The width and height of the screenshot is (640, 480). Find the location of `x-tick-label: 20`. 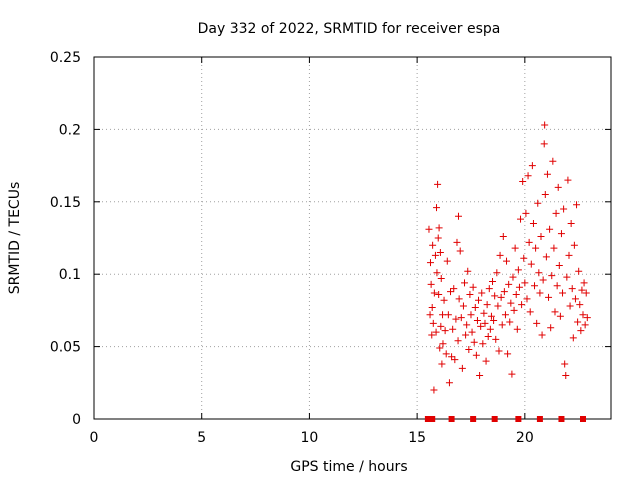

x-tick-label: 20 is located at coordinates (525, 438).